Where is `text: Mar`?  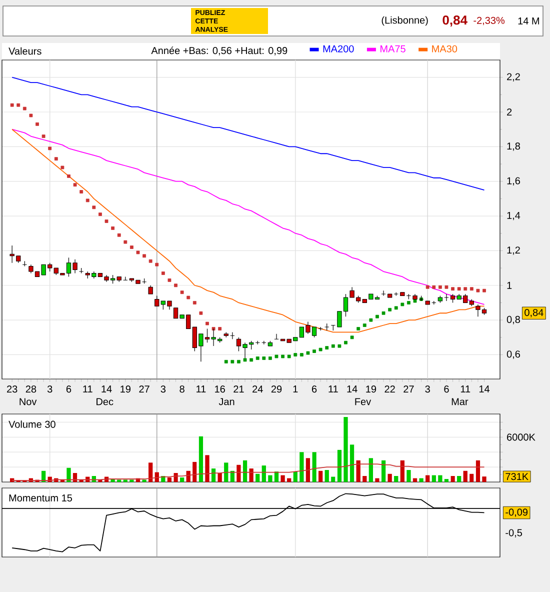
text: Mar is located at coordinates (460, 402).